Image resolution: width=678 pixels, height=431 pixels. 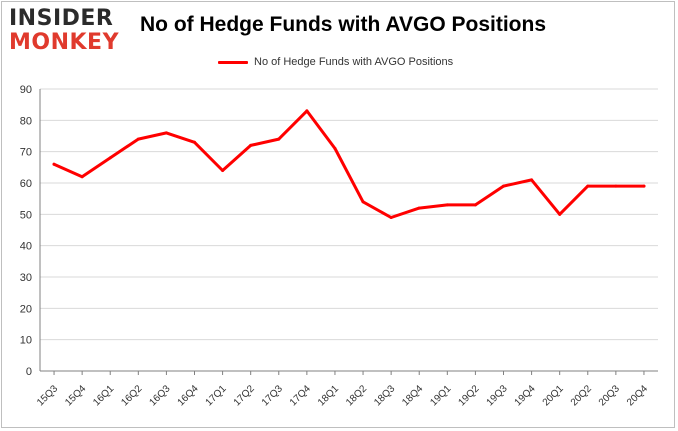 I want to click on y-tick-label: 60, so click(x=26, y=184).